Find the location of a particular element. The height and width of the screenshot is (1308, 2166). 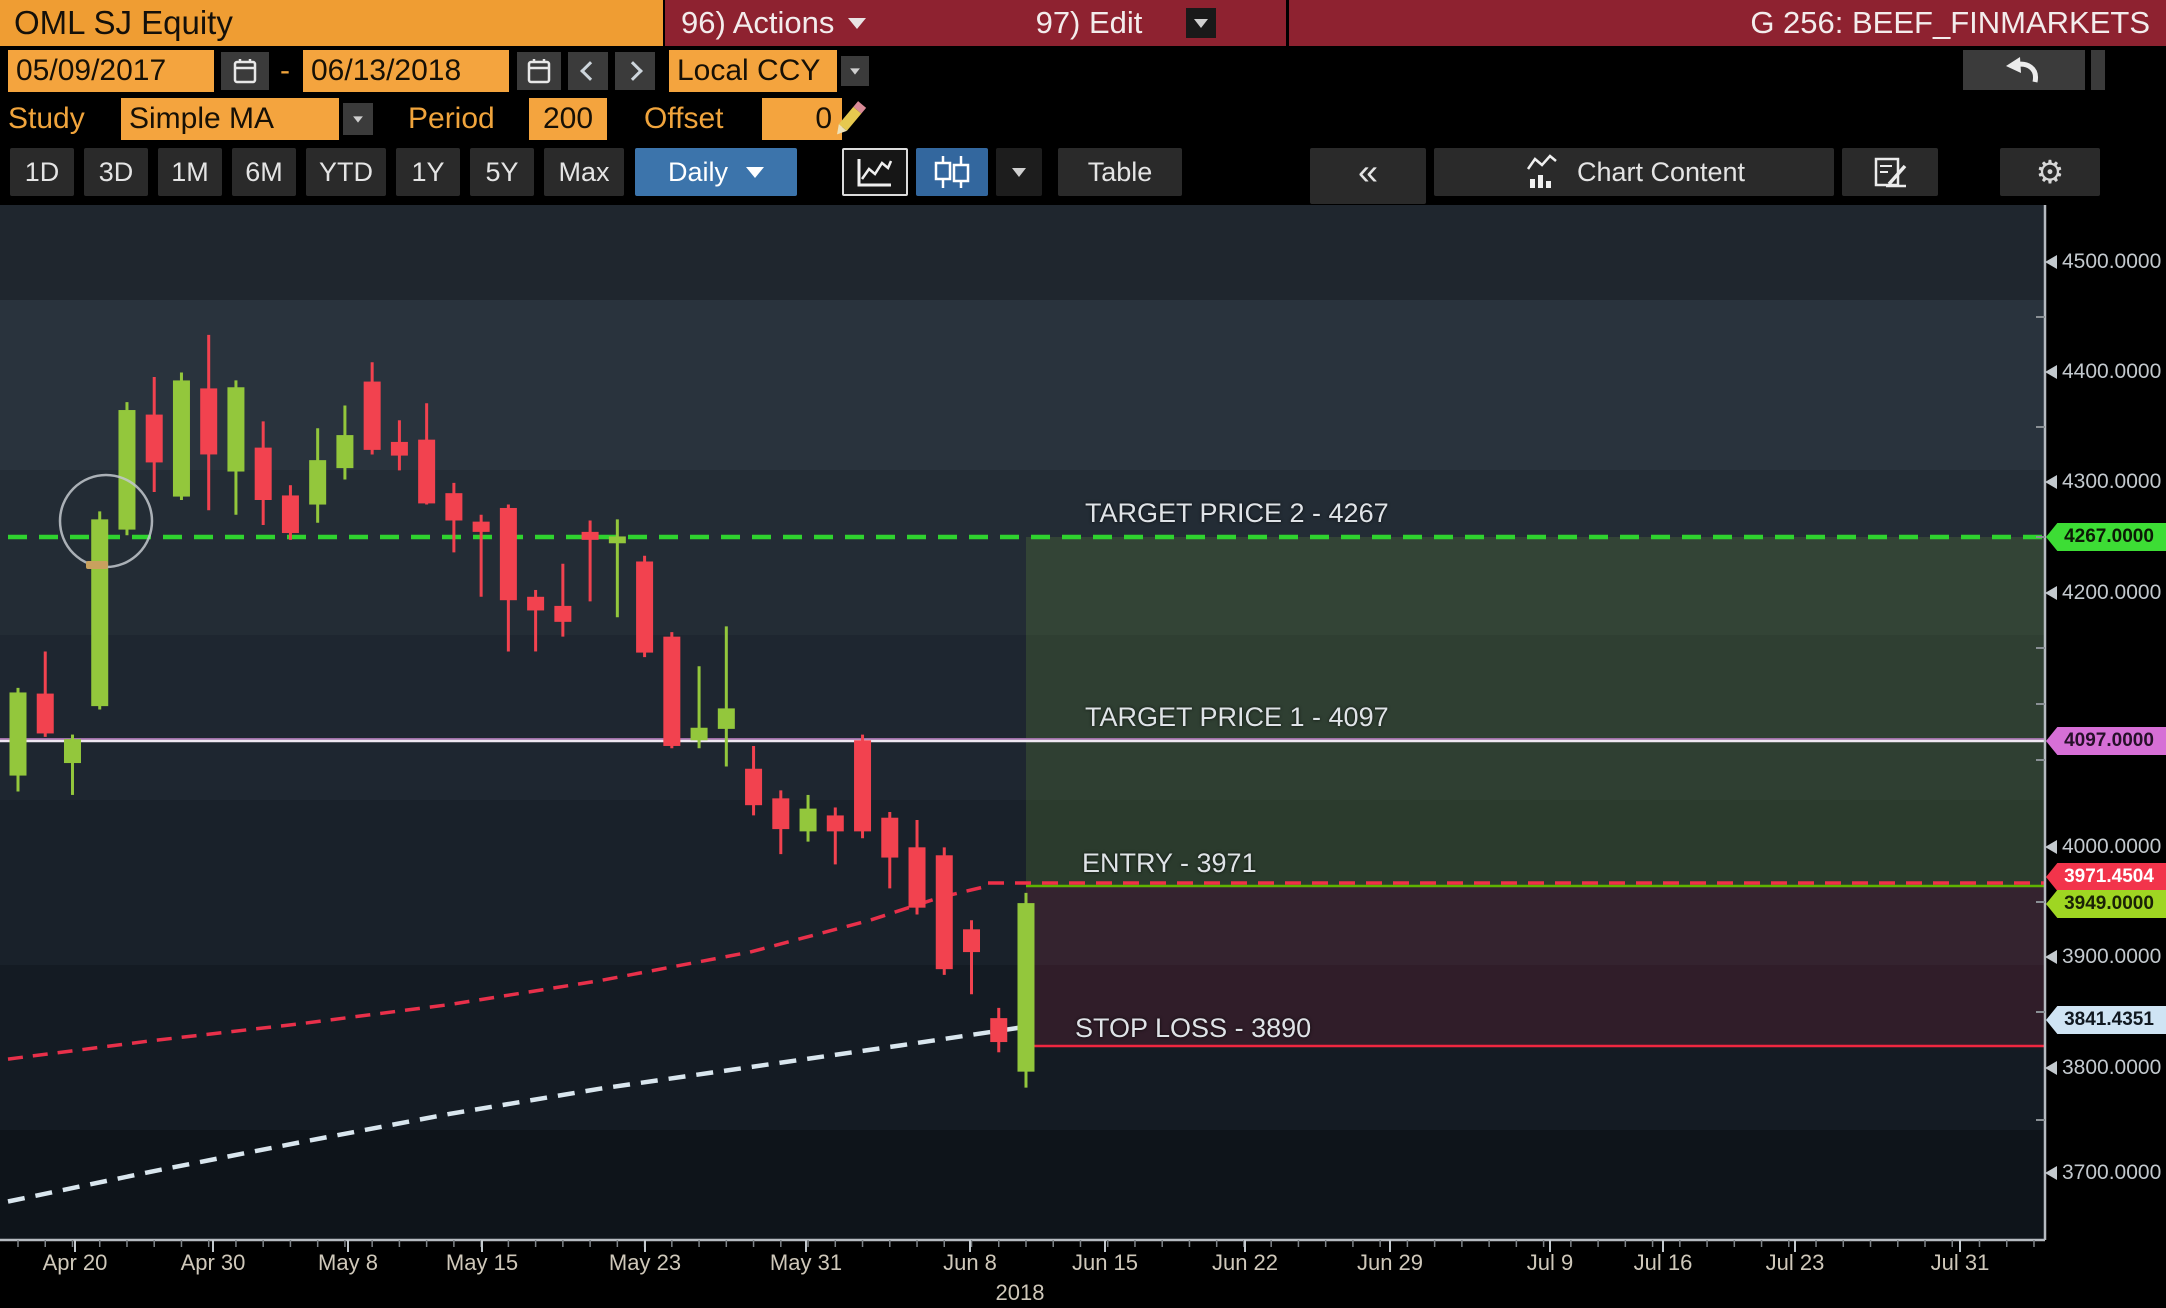

study-select: Simple MA is located at coordinates (230, 119).